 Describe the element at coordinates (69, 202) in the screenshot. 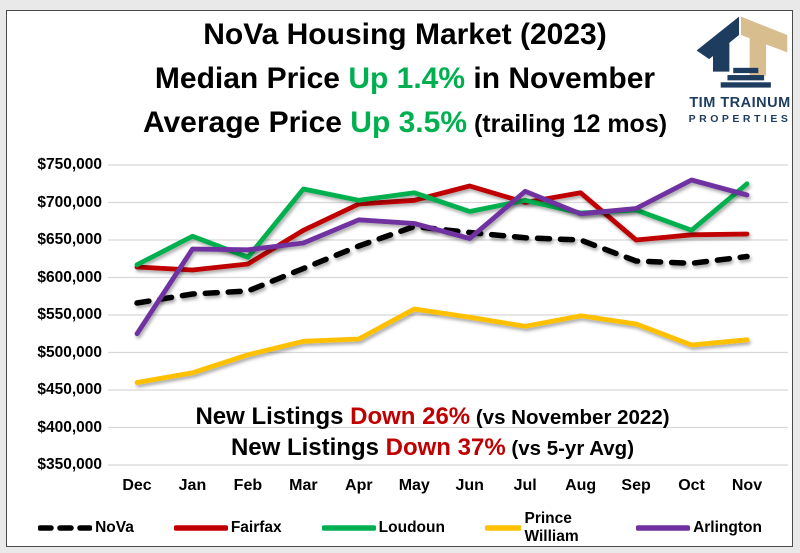

I see `y-axis-label: $700,000` at that location.